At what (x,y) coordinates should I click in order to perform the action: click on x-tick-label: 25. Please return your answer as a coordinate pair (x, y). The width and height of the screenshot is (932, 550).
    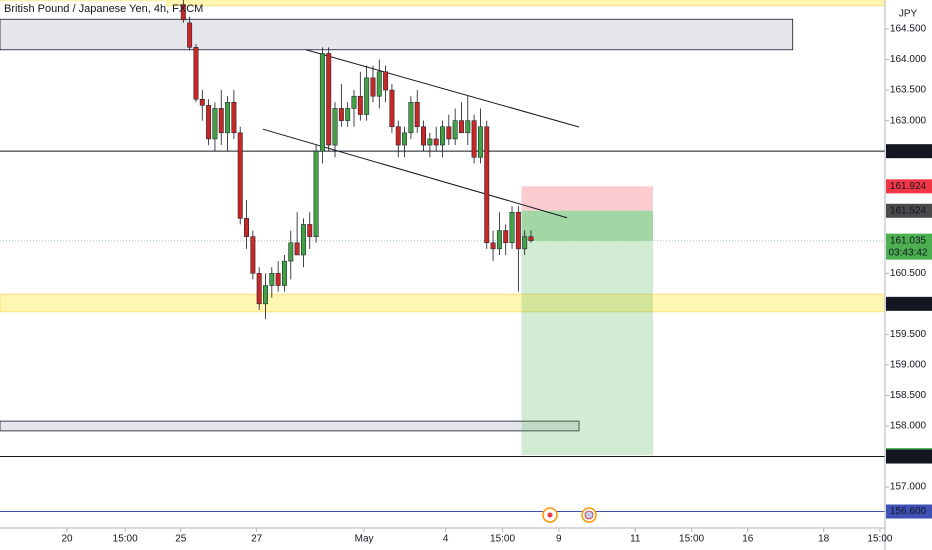
    Looking at the image, I should click on (181, 539).